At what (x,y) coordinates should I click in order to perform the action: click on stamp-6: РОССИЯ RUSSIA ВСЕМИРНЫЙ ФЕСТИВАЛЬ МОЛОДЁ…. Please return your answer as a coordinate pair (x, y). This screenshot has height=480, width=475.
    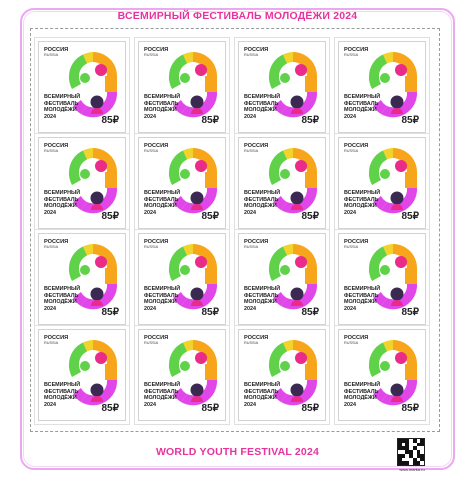
    Looking at the image, I should click on (182, 183).